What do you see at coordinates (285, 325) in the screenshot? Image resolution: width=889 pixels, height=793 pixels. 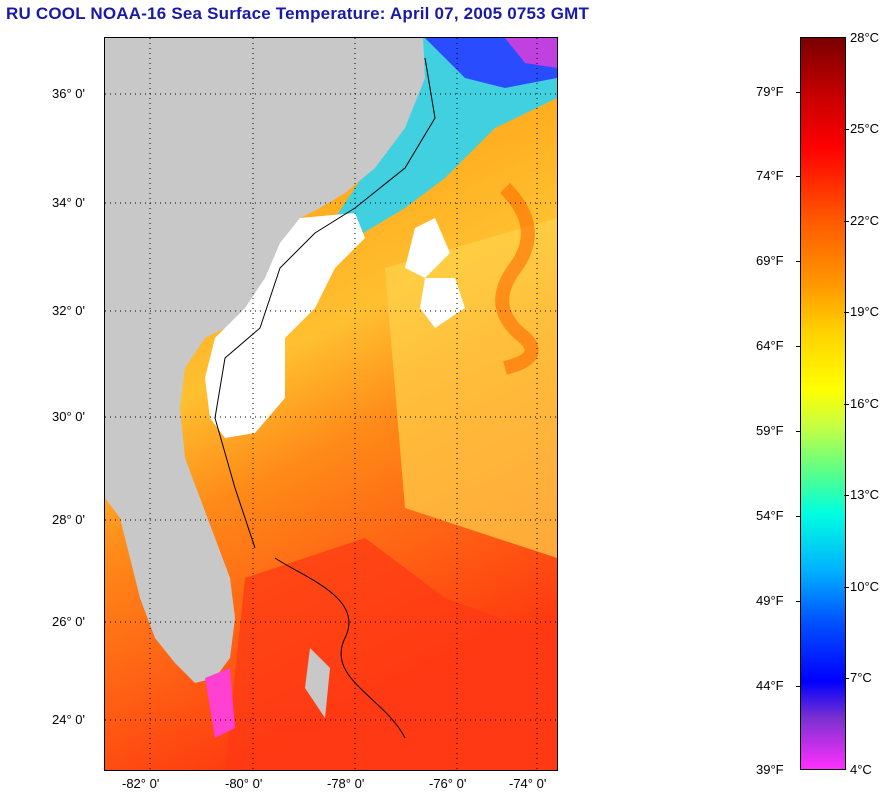 I see `cloud-cover-coastal` at bounding box center [285, 325].